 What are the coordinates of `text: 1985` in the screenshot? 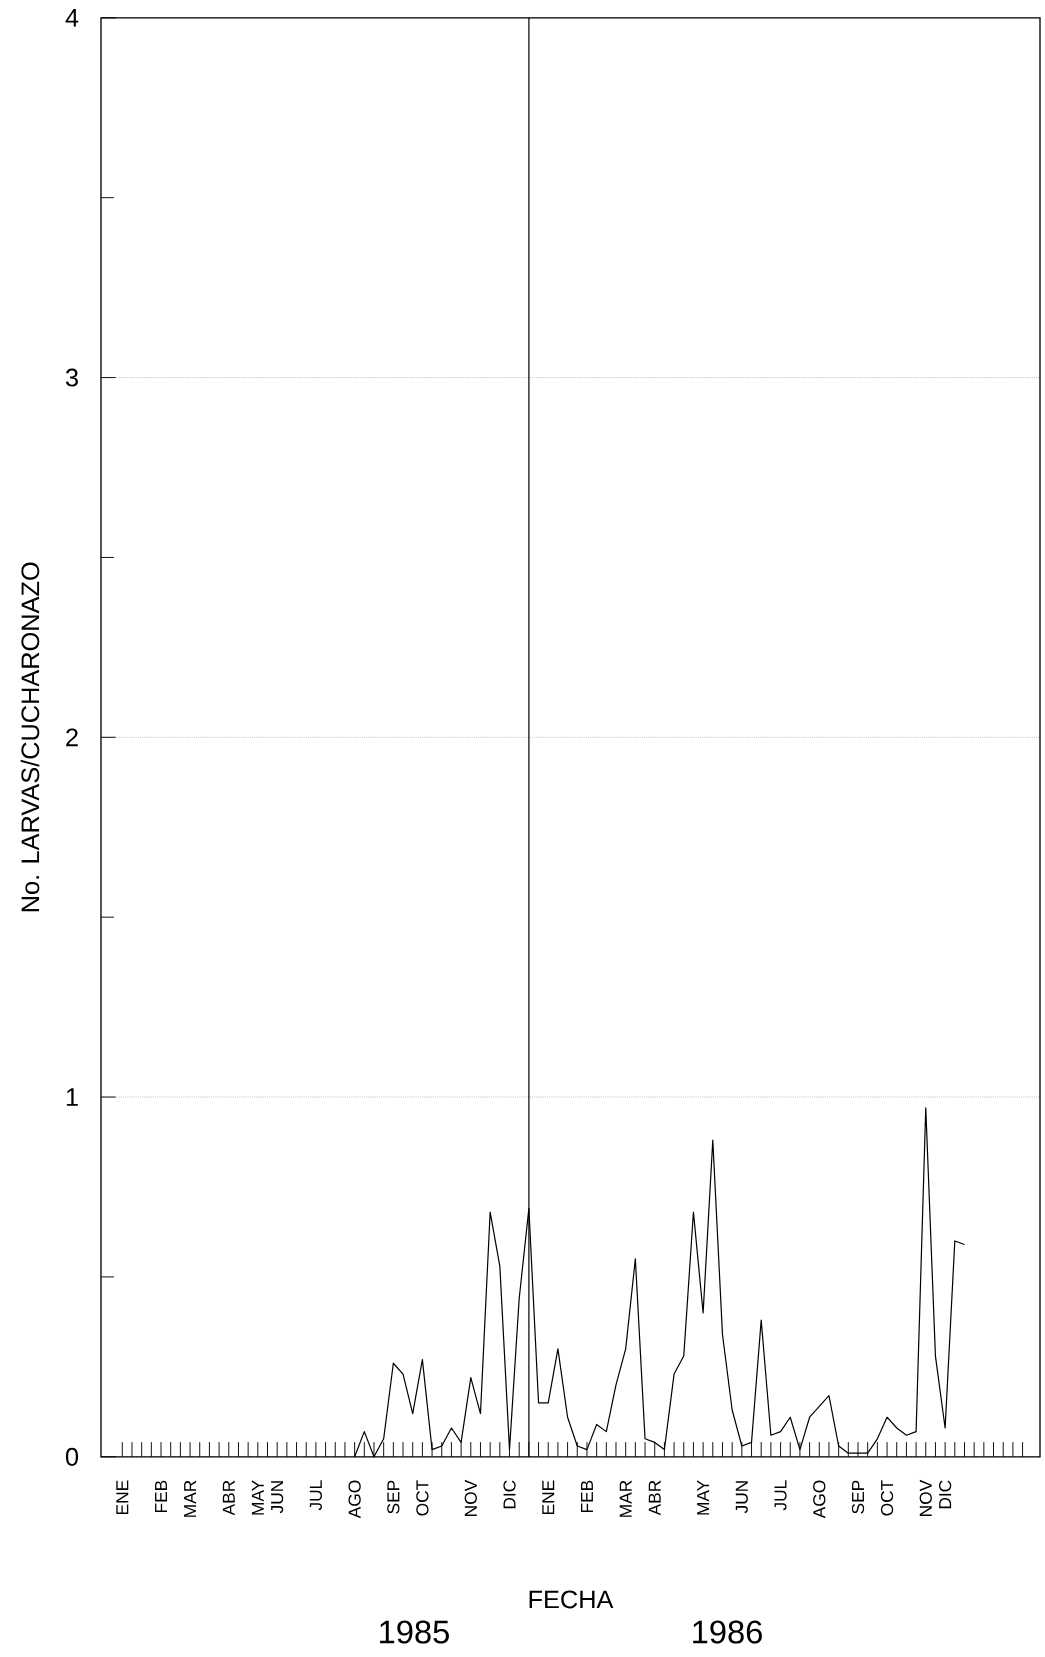 It's located at (414, 1632).